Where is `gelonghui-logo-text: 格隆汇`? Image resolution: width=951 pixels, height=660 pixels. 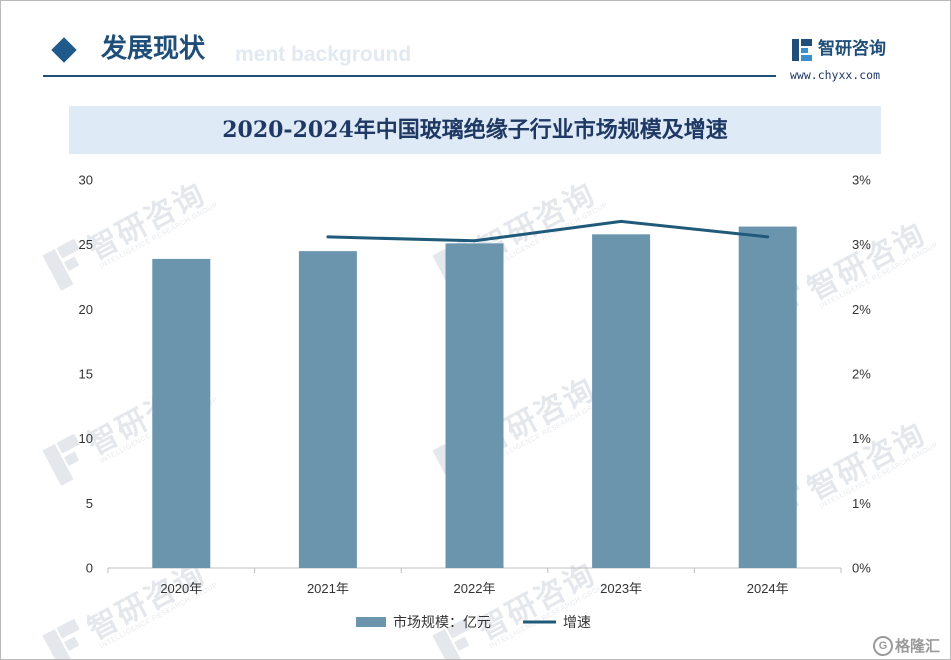 gelonghui-logo-text: 格隆汇 is located at coordinates (918, 646).